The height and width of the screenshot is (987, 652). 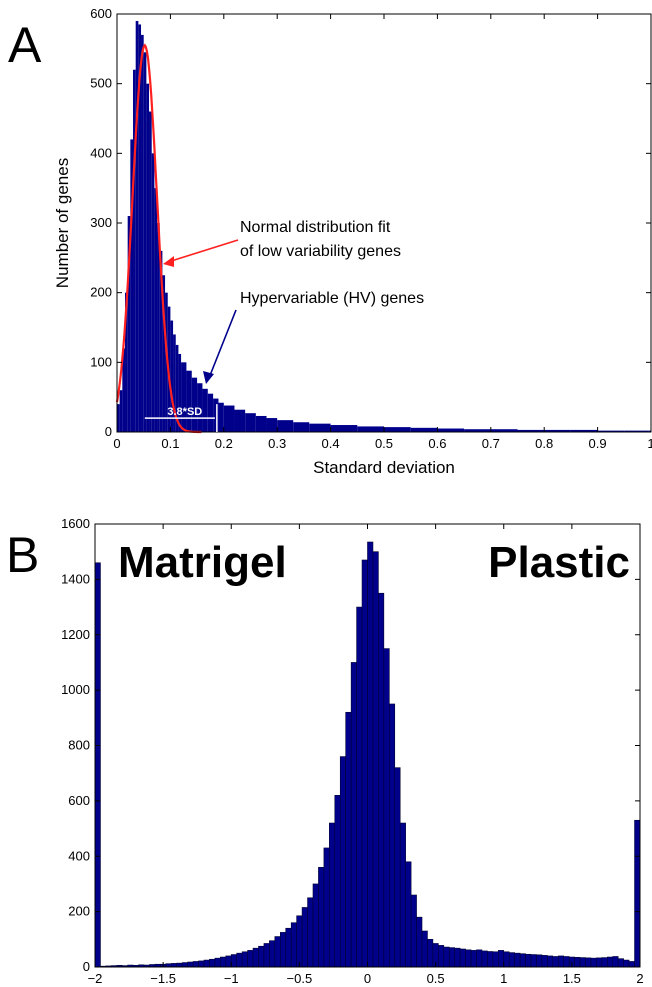 I want to click on fit-annotation-line2: of low variability genes, so click(x=320, y=251).